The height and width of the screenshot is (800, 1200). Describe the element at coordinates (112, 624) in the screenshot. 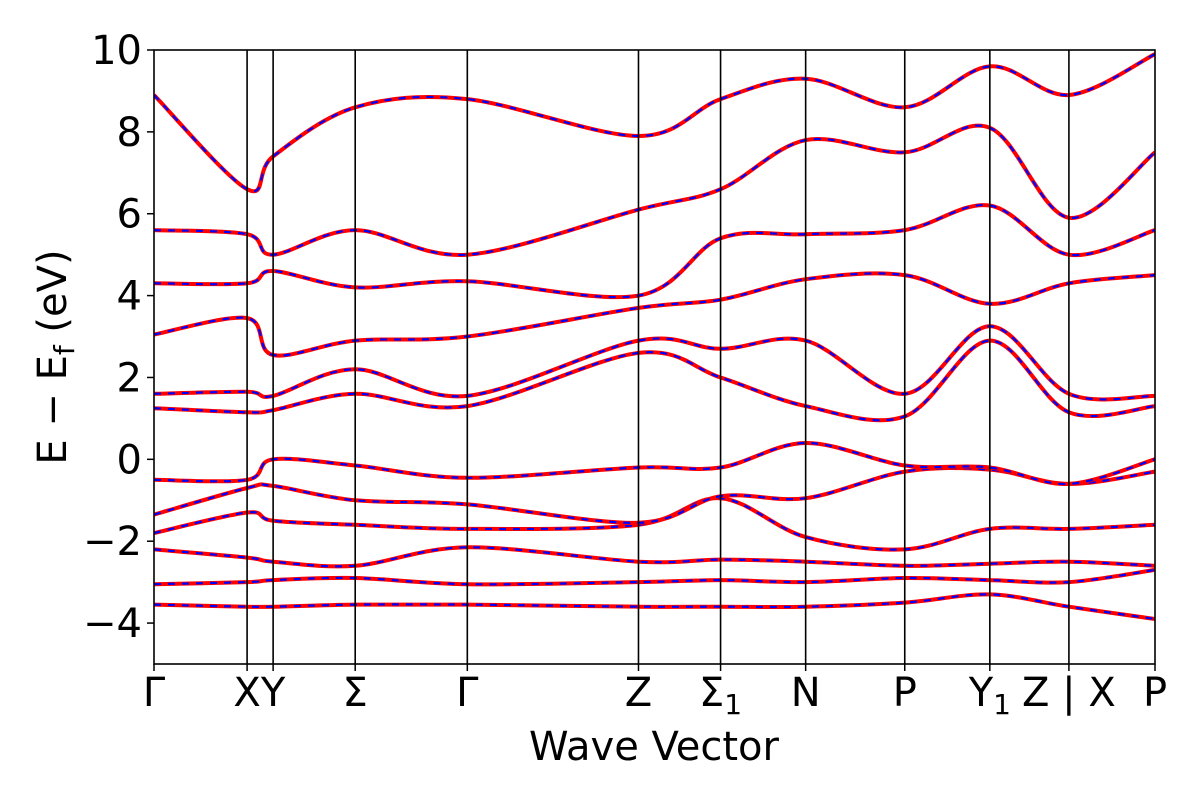

I see `y-tick-label: −4` at that location.